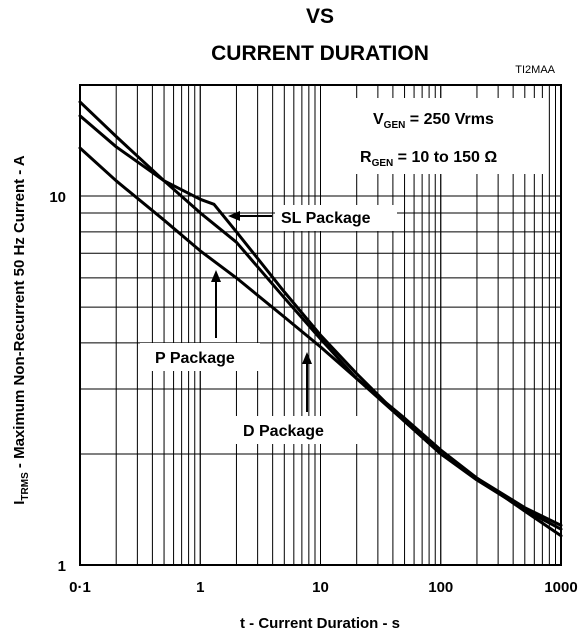 The image size is (584, 635). Describe the element at coordinates (80, 587) in the screenshot. I see `x-tick-label: 0·1` at that location.